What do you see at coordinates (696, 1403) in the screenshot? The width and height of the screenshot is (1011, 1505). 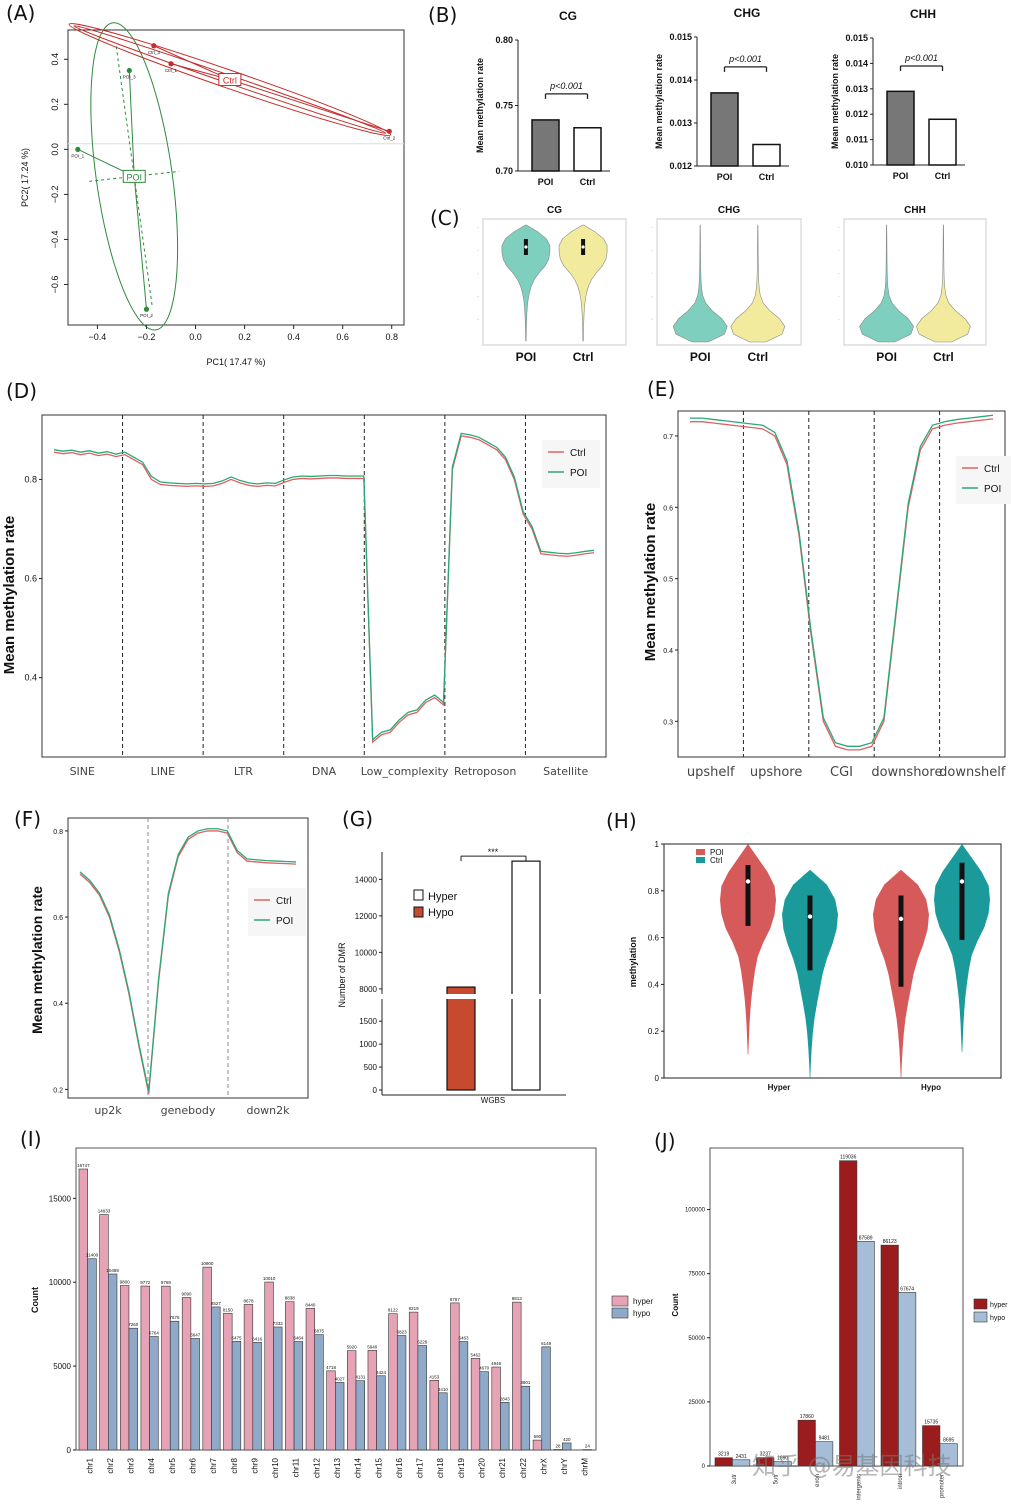 I see `y-tick-label: 25000` at bounding box center [696, 1403].